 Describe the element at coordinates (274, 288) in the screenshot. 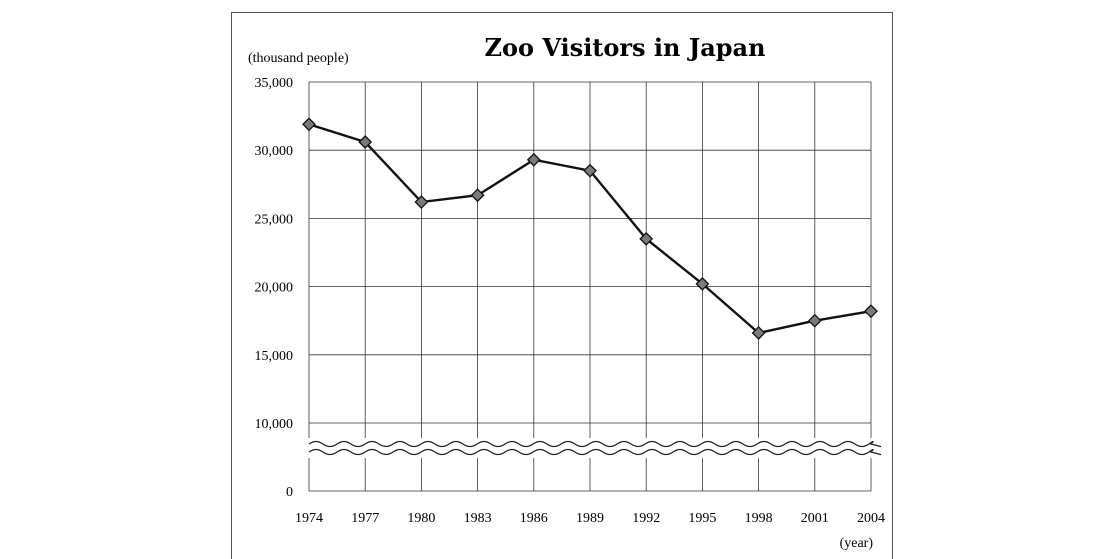

I see `y-tick-label: 20,000` at that location.